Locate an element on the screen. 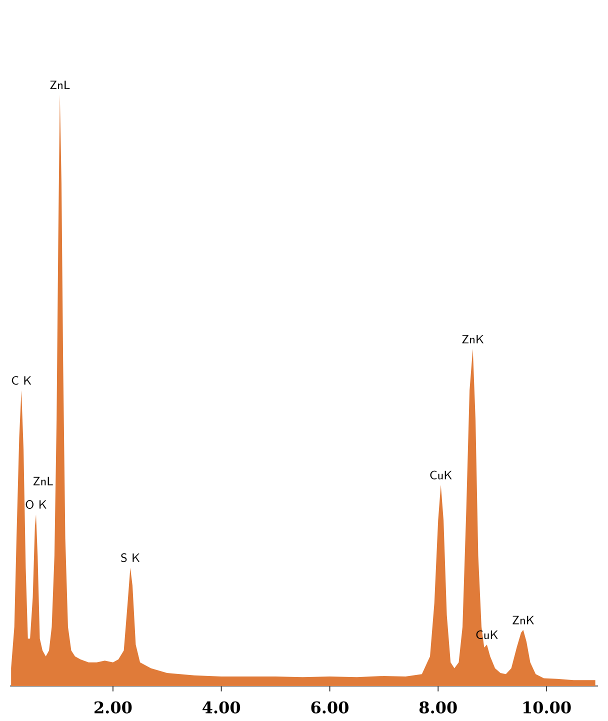  annotation: C K is located at coordinates (22, 380).